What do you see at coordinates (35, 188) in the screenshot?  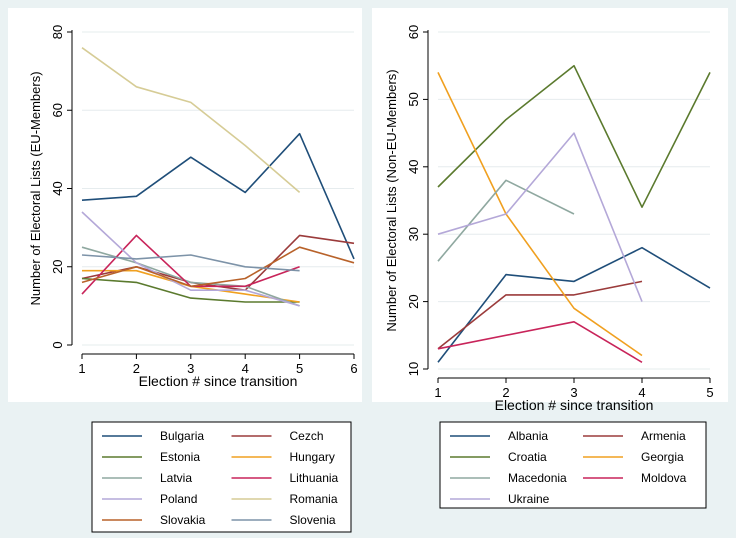 I see `y-axis-title: Number of Electoral Lists (EU-Members)` at bounding box center [35, 188].